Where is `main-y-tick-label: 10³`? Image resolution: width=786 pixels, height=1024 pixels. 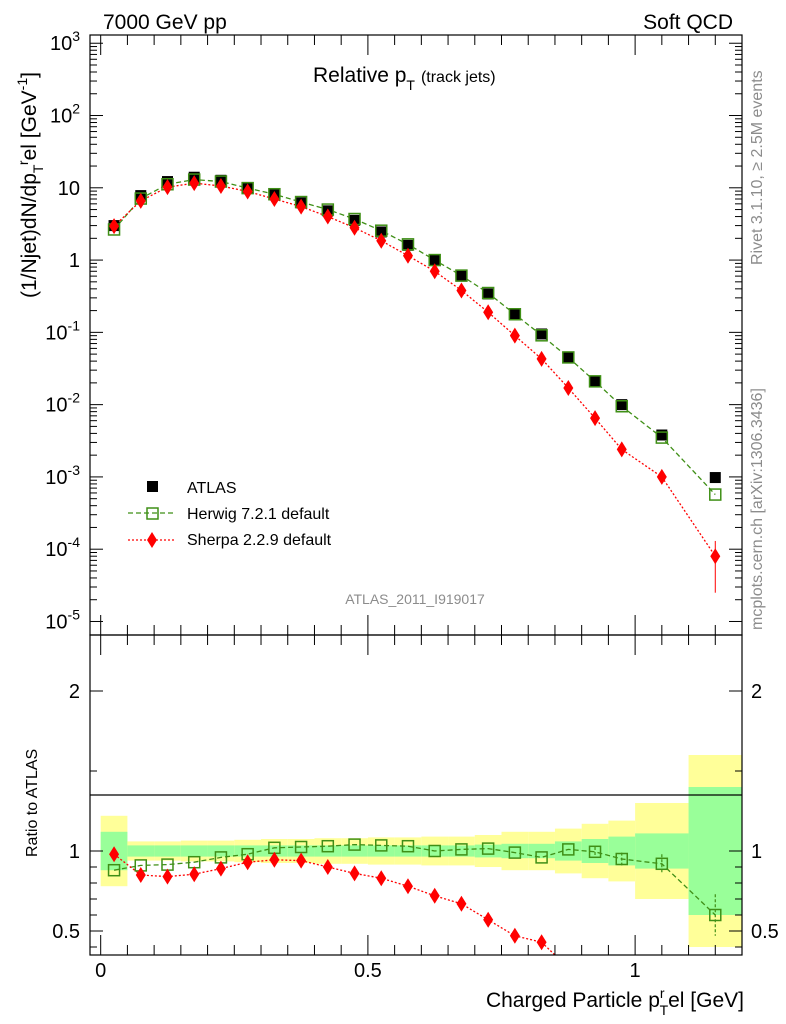 main-y-tick-label: 10³ is located at coordinates (65, 41).